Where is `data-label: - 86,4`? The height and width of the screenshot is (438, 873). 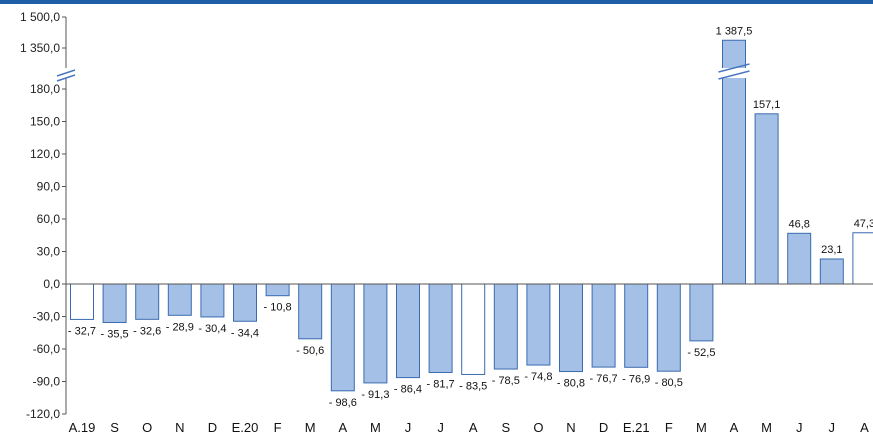 data-label: - 86,4 is located at coordinates (408, 390).